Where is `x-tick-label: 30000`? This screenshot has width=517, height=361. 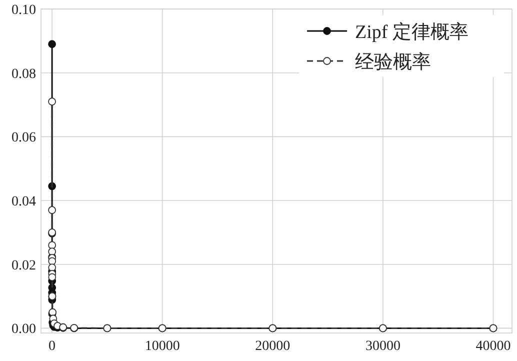
x-tick-label: 30000 is located at coordinates (382, 346).